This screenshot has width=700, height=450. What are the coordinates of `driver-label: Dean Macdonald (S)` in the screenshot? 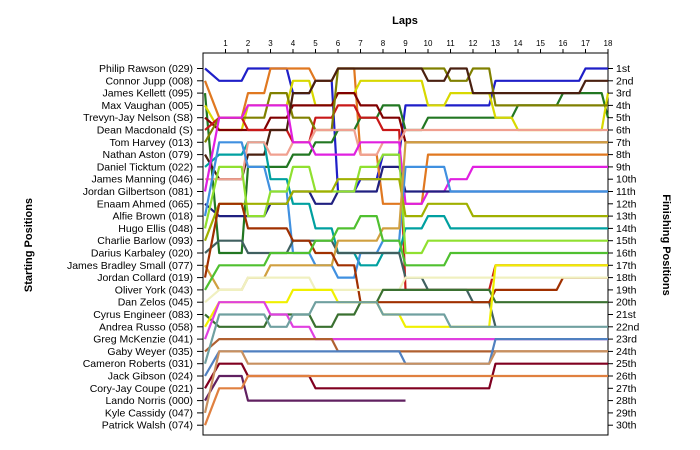 It's located at (145, 131).